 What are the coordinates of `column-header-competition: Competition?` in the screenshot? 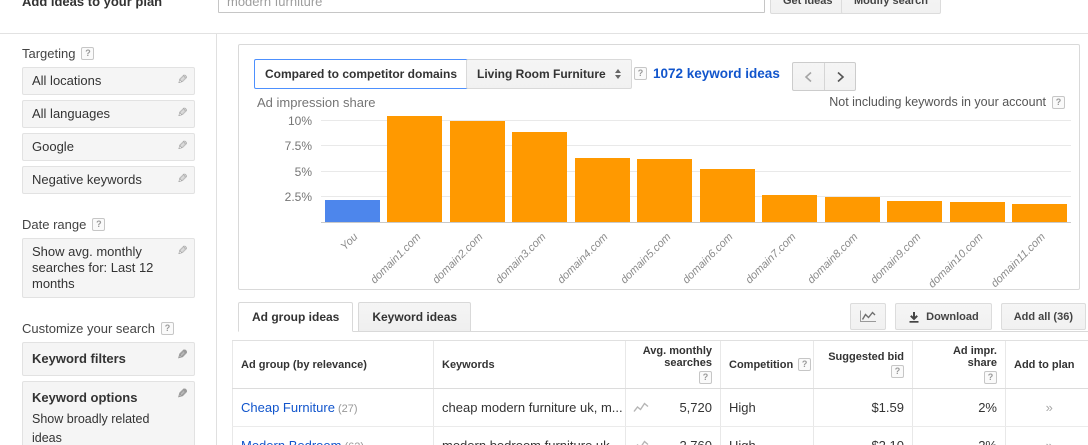 It's located at (767, 364).